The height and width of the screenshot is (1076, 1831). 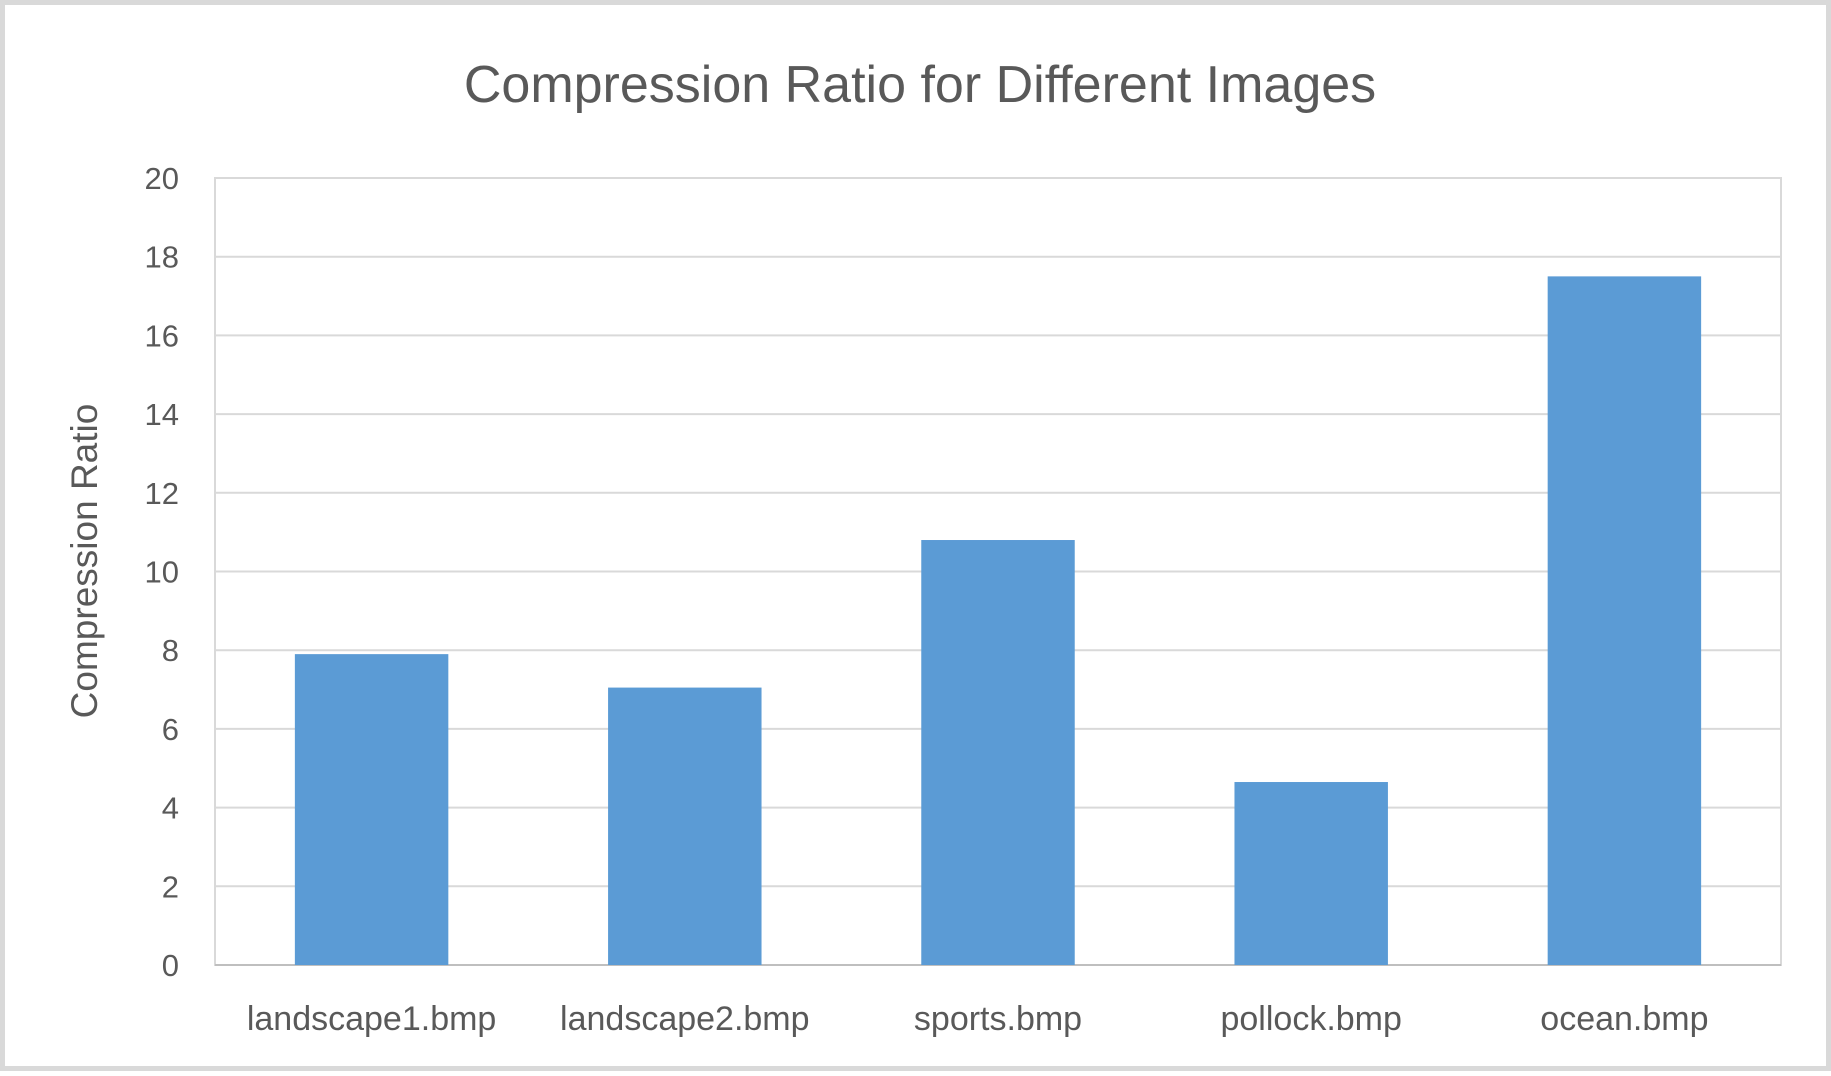 I want to click on y-tick-label: 16, so click(x=162, y=335).